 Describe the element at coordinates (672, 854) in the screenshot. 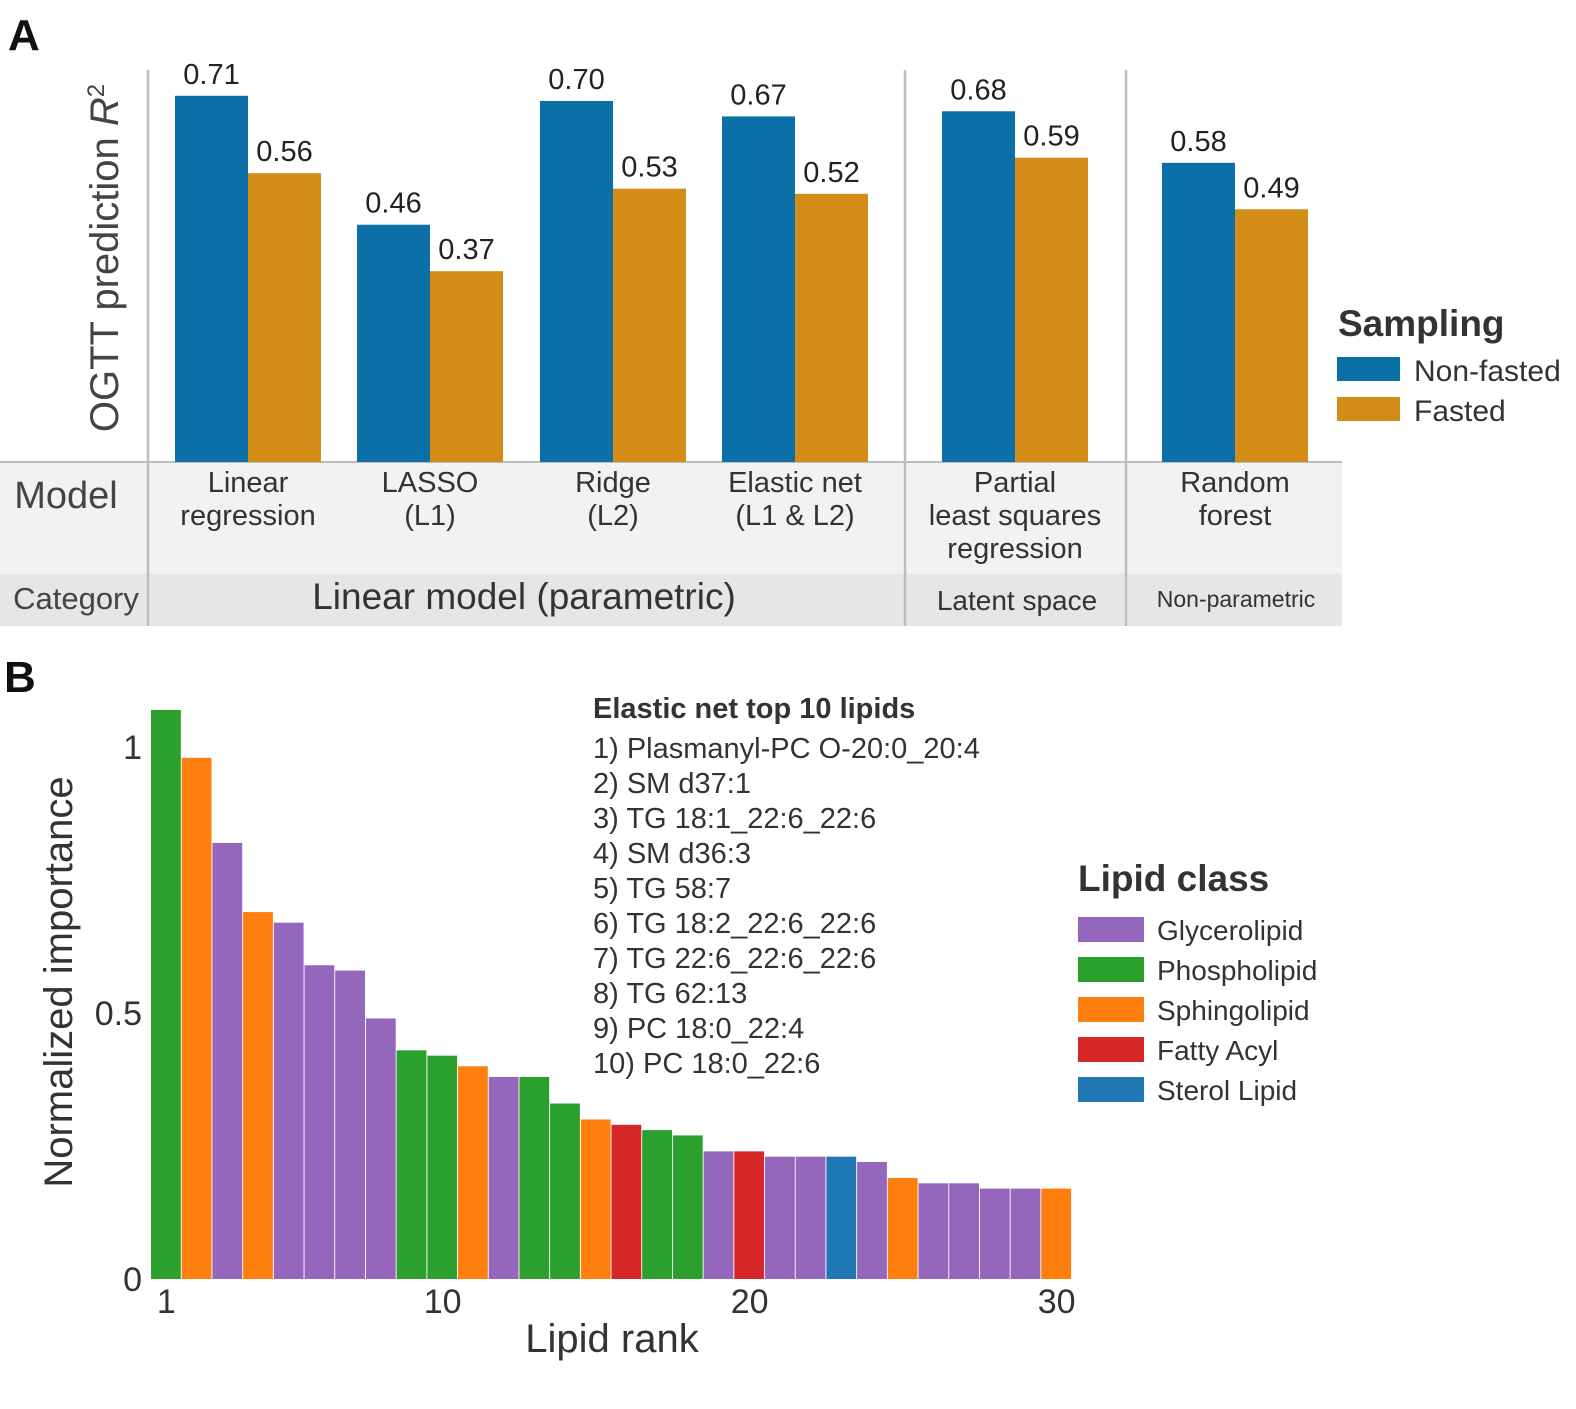

I see `top-lipid-item: 4) SM d36:3` at that location.